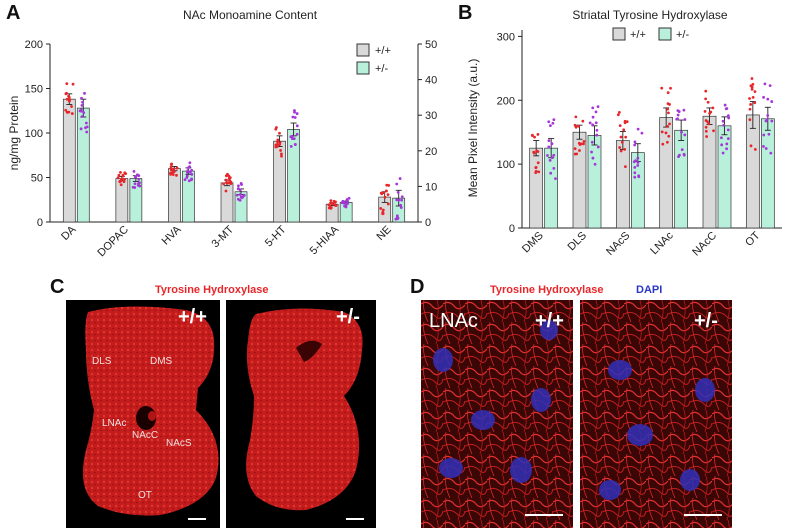  What do you see at coordinates (704, 244) in the screenshot?
I see `x-tick-label-nacc: NAcC` at bounding box center [704, 244].